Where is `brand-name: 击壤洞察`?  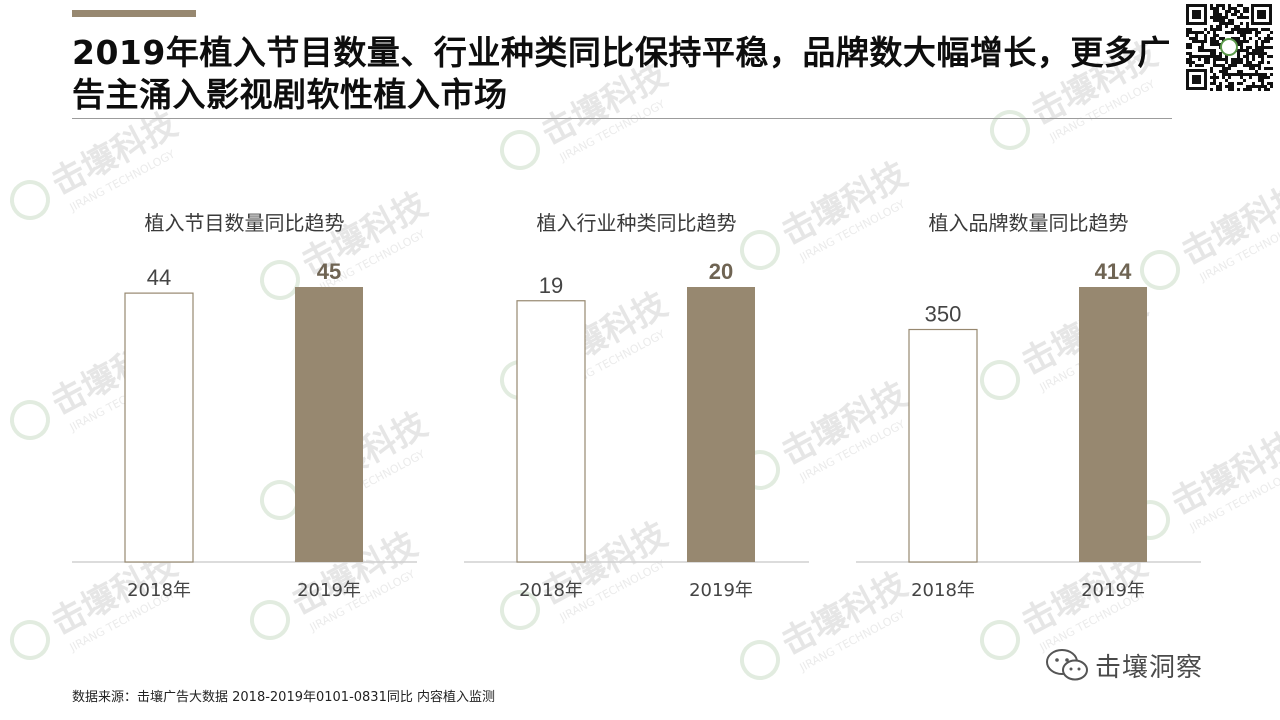 brand-name: 击壤洞察 is located at coordinates (1149, 667).